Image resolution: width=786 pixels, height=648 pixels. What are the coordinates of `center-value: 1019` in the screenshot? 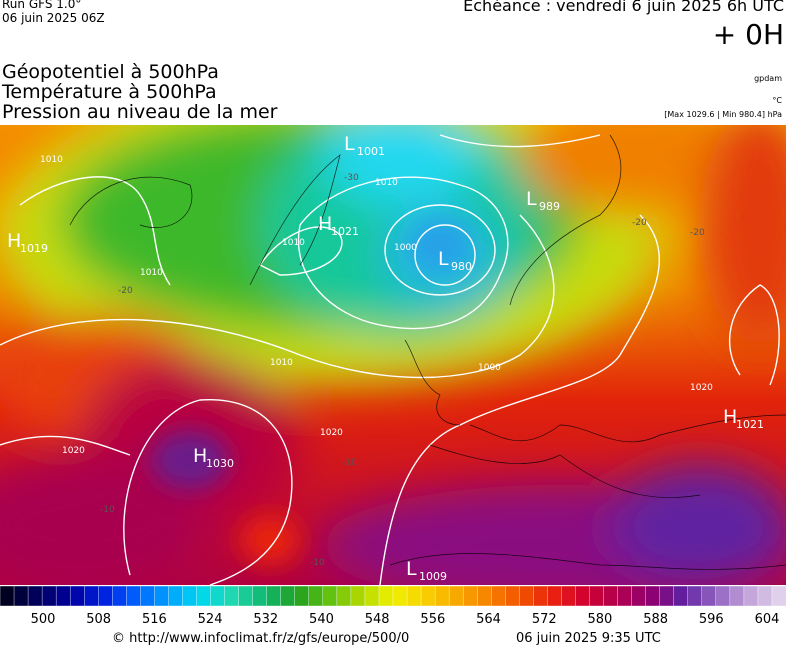 It's located at (34, 248).